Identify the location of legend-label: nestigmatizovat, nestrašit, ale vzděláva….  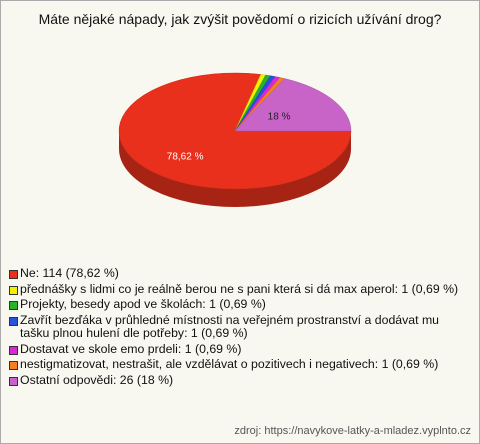
(229, 364).